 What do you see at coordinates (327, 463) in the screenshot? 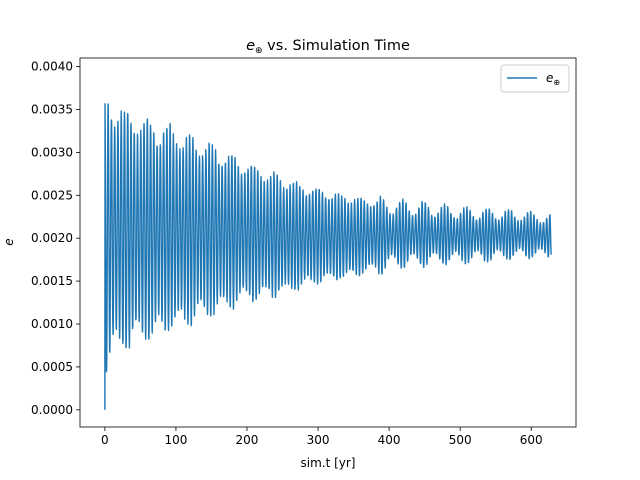
I see `x-axis-label: sim.t [yr]` at bounding box center [327, 463].